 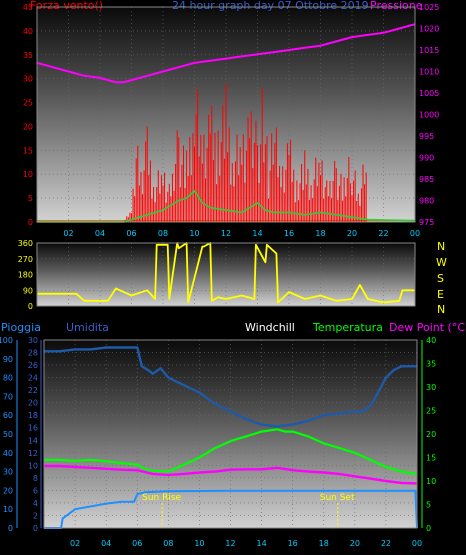 I want to click on humidity-tick-label: 4, so click(x=35, y=503).